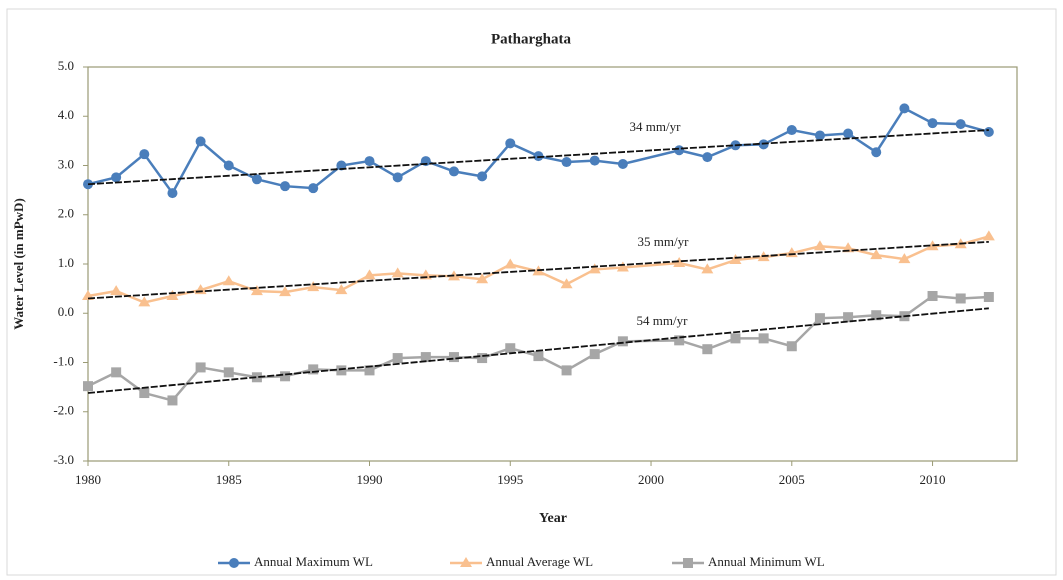  Describe the element at coordinates (553, 518) in the screenshot. I see `x-axis-label: Year` at that location.